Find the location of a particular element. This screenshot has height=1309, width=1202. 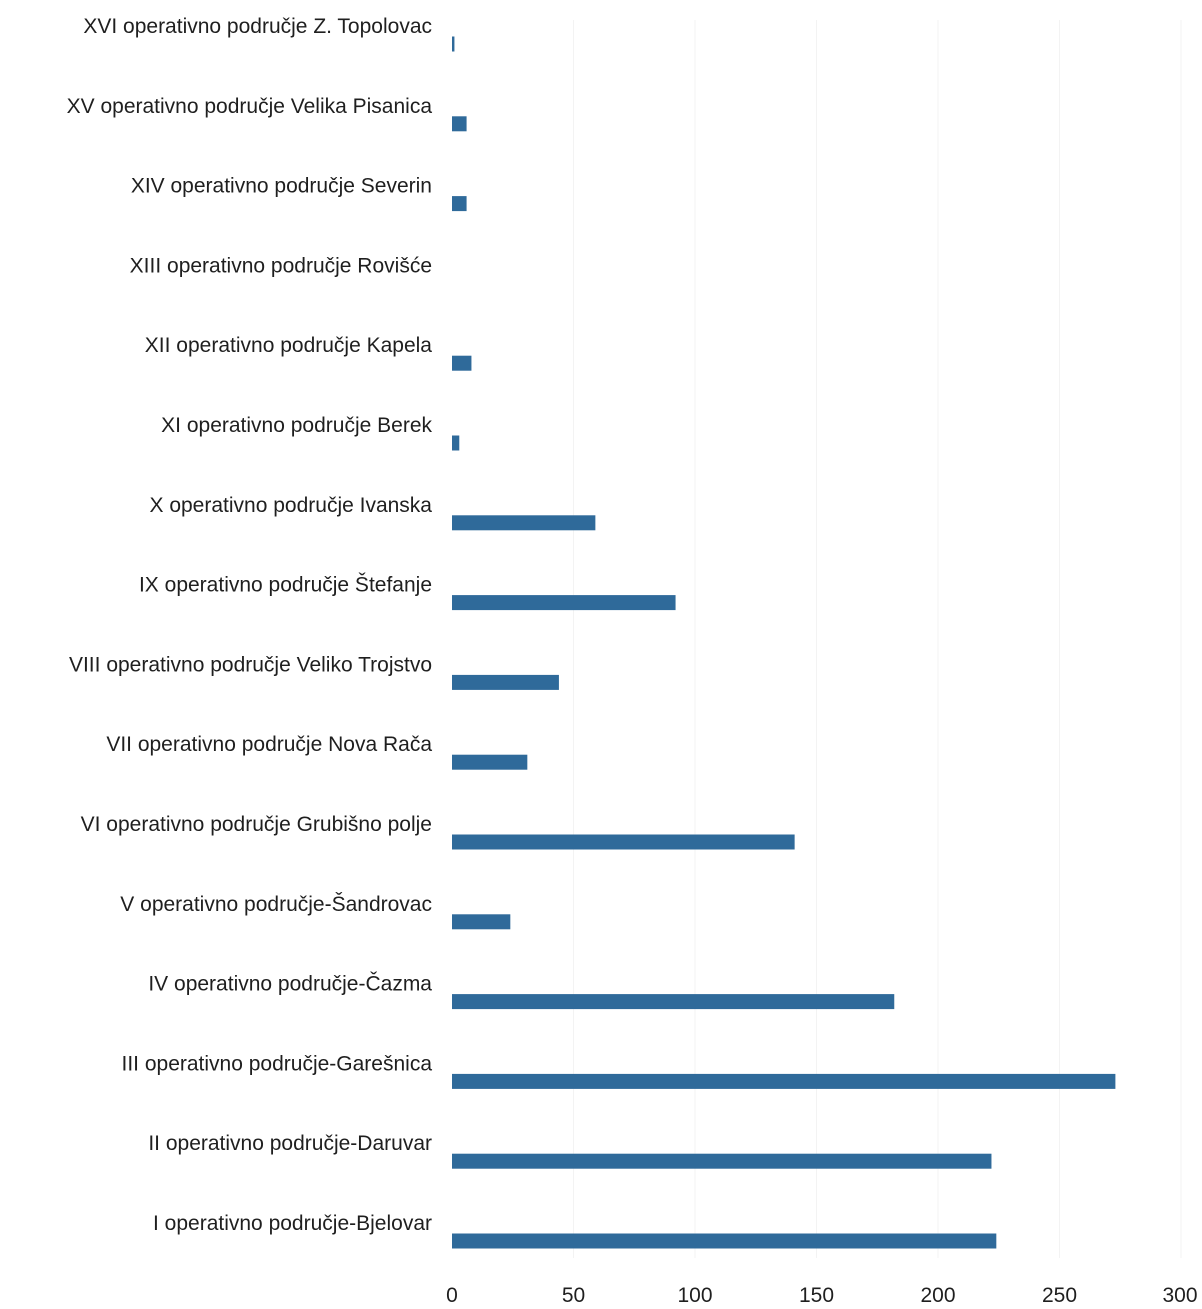

x-axis-ticks: 0 50 100 150 200 250 300 is located at coordinates (821, 1295).